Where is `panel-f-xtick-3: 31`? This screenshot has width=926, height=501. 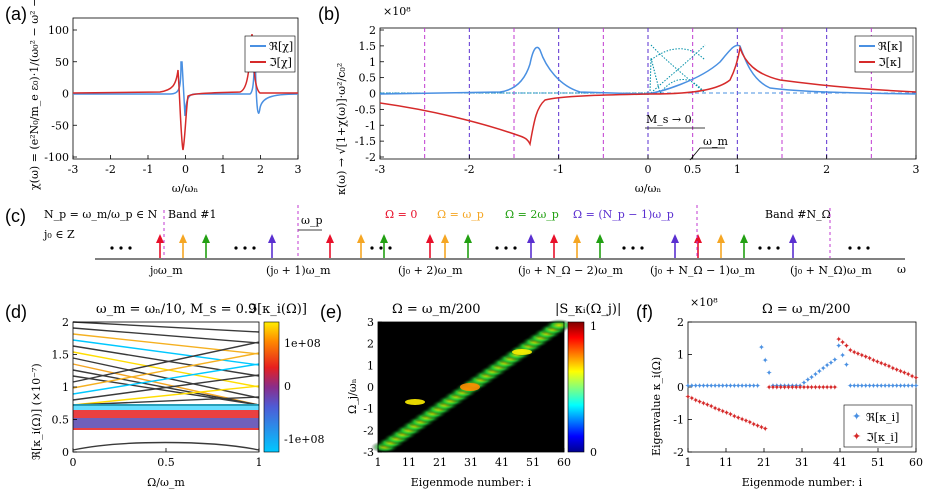
panel-f-xtick-3: 31 is located at coordinates (802, 462).